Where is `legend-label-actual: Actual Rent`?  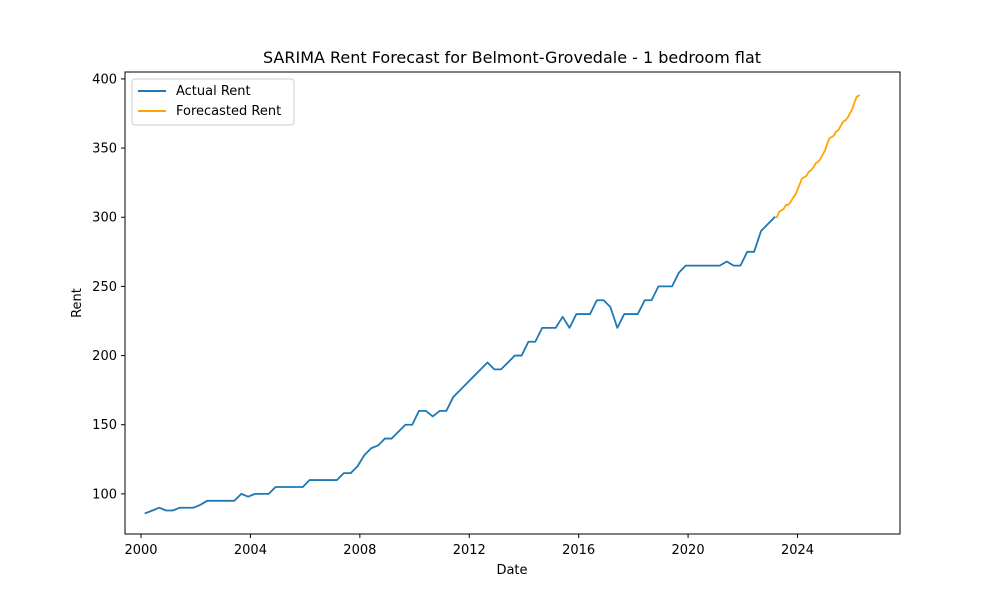
legend-label-actual: Actual Rent is located at coordinates (213, 91).